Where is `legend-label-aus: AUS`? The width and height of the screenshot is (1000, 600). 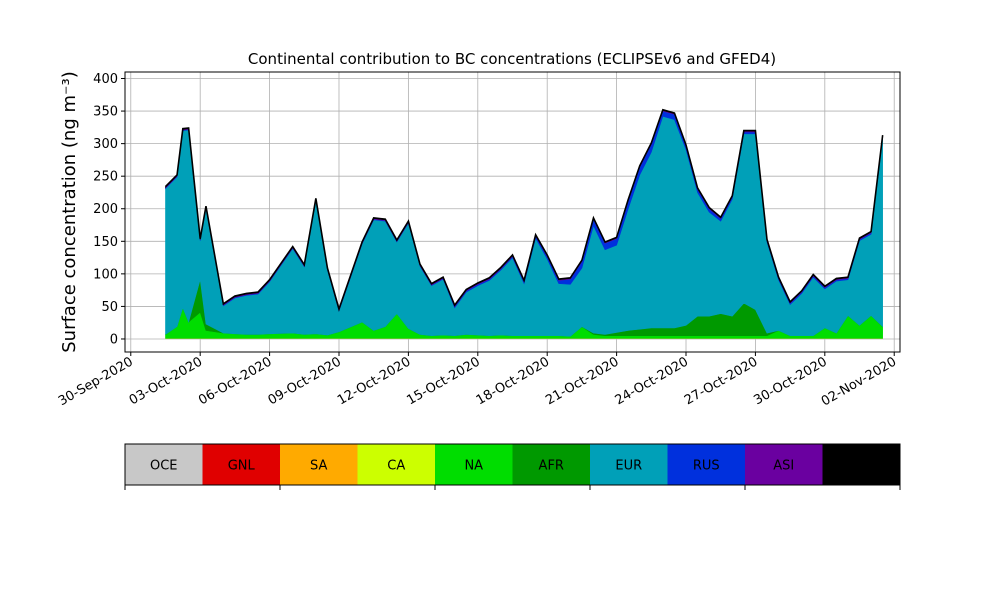 legend-label-aus: AUS is located at coordinates (861, 466).